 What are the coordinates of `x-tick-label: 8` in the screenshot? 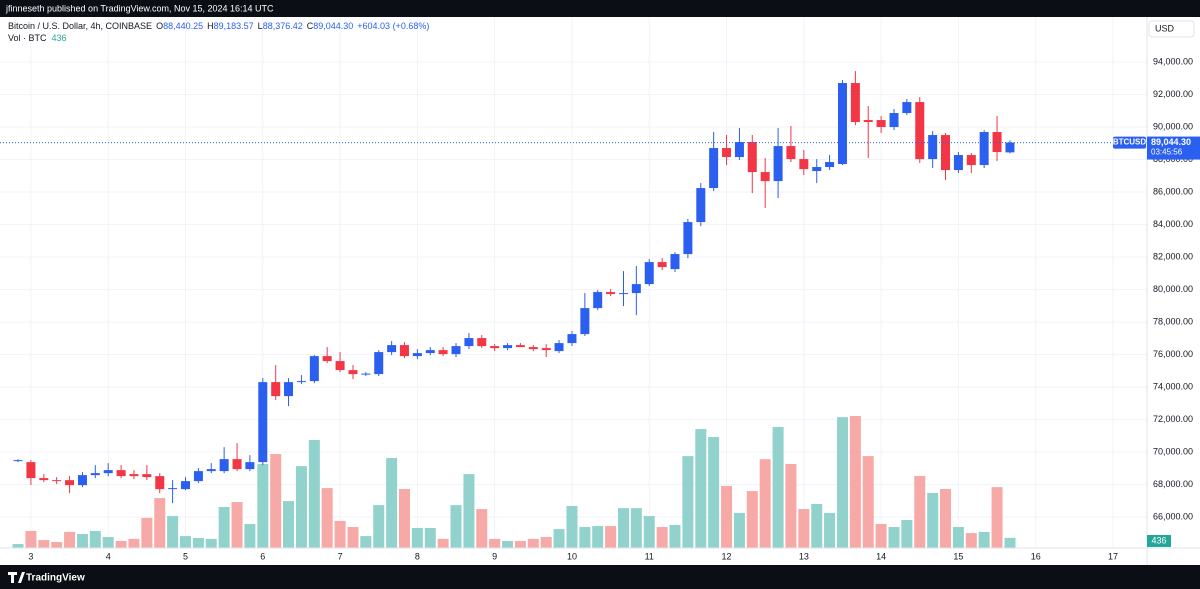 It's located at (417, 556).